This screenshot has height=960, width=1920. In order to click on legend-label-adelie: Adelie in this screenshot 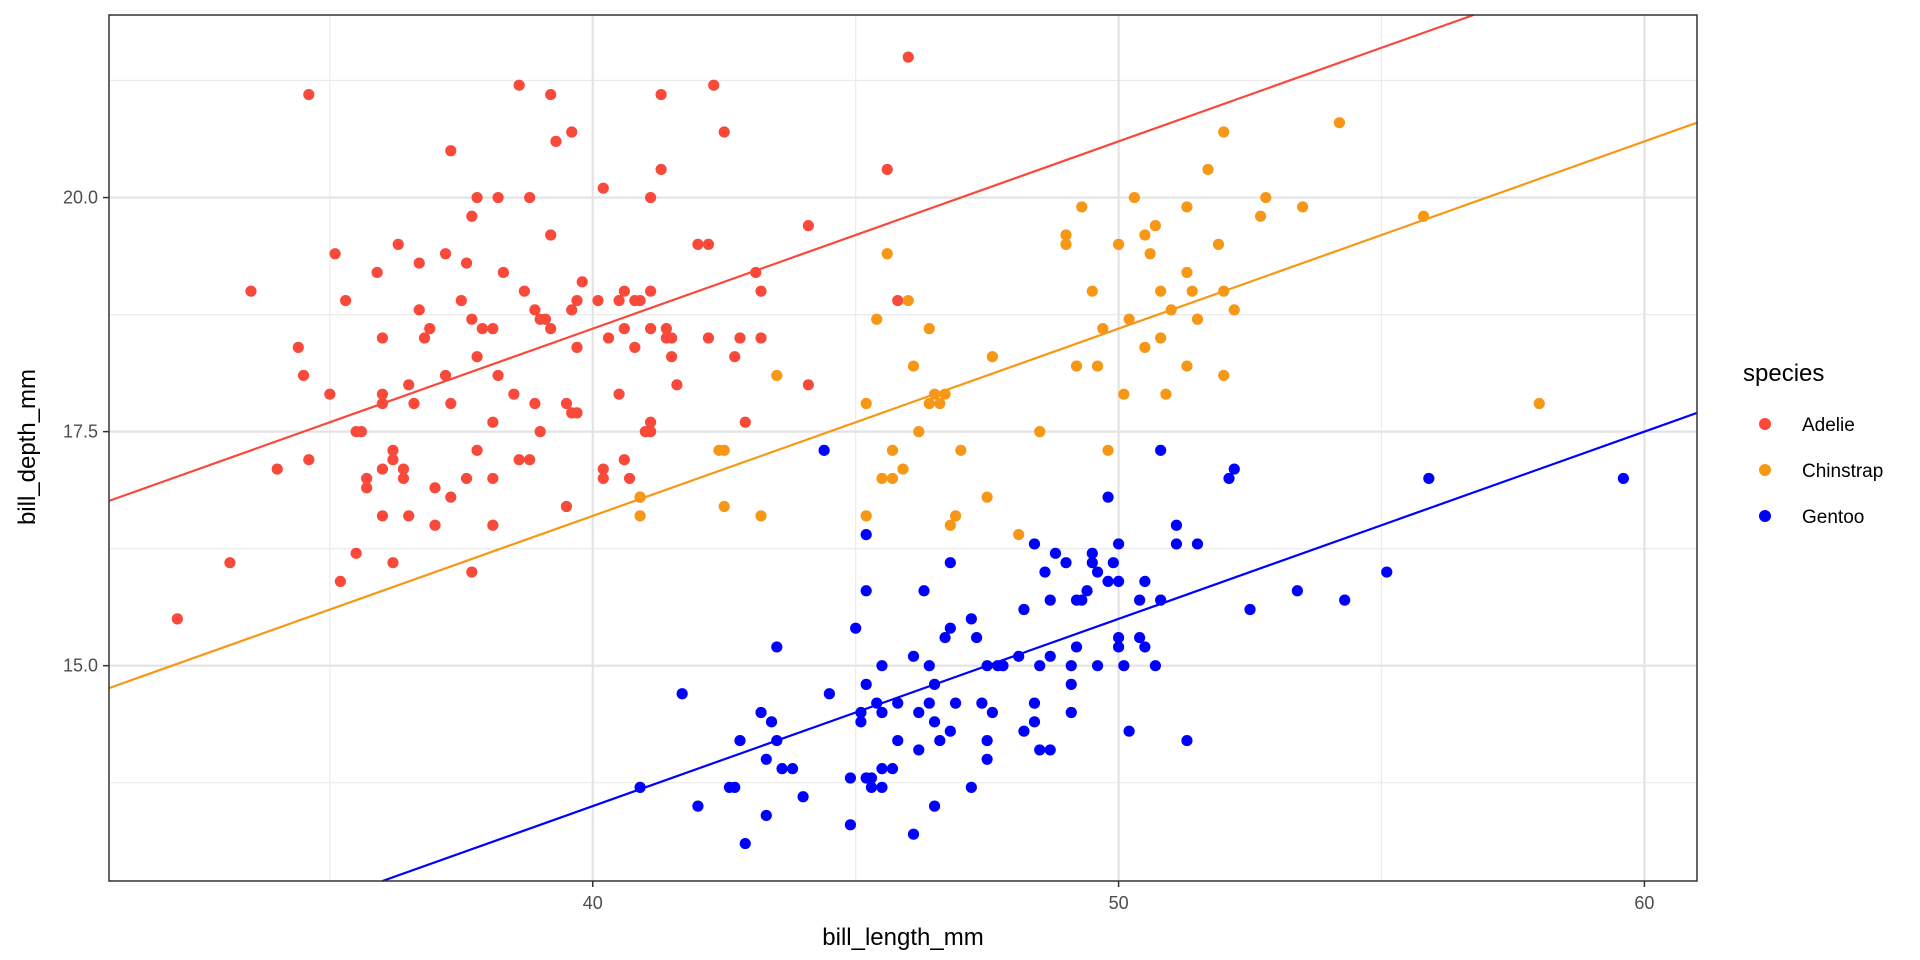, I will do `click(1828, 425)`.